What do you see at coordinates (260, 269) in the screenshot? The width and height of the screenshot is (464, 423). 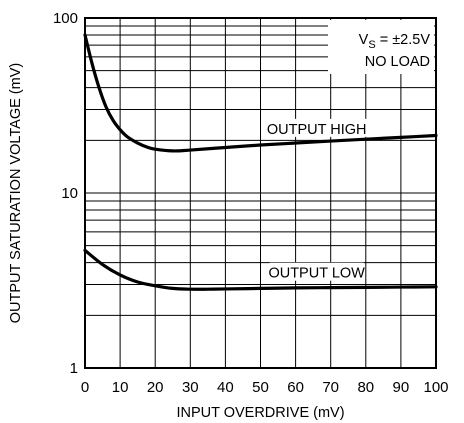 I see `series-line-output-low` at bounding box center [260, 269].